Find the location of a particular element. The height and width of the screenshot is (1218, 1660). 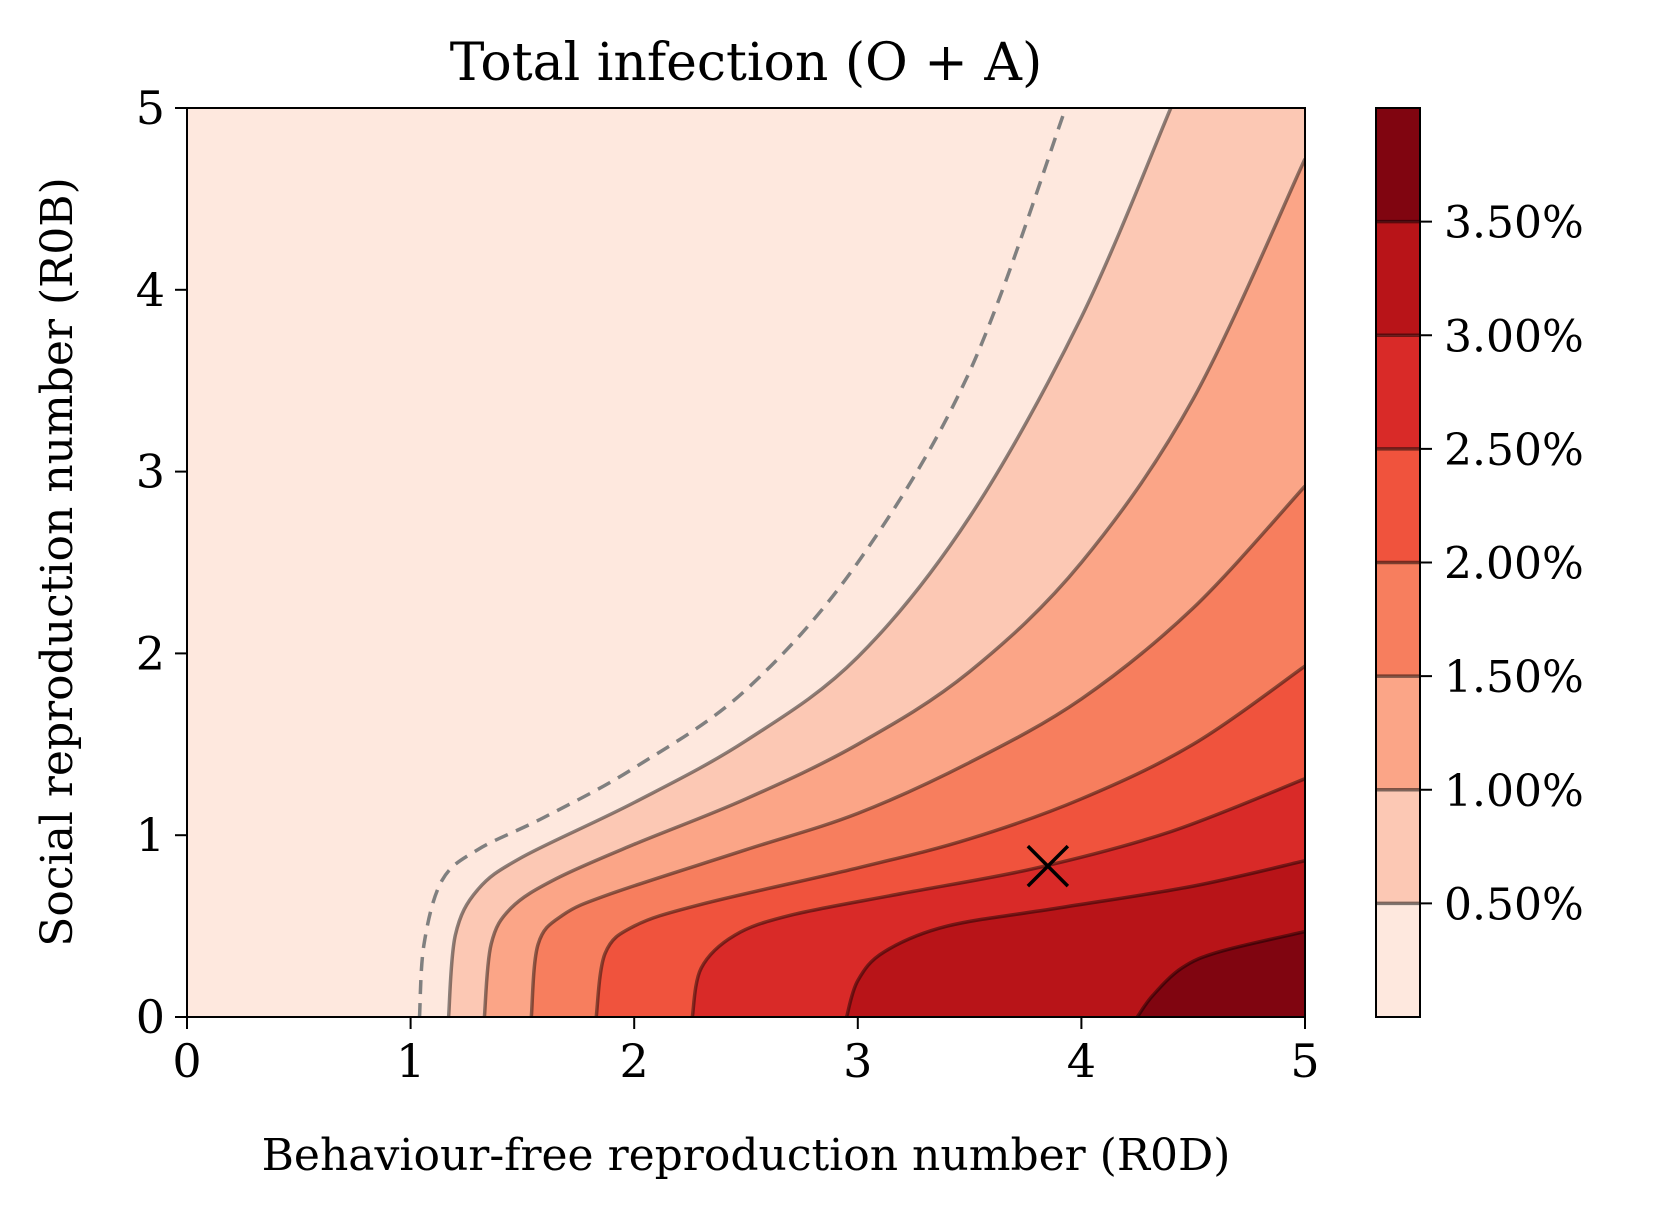

colorbar: 0.50% 1.00% 1.50% 2.00% 2.50% 3.00% 3.50% is located at coordinates (1479, 562).